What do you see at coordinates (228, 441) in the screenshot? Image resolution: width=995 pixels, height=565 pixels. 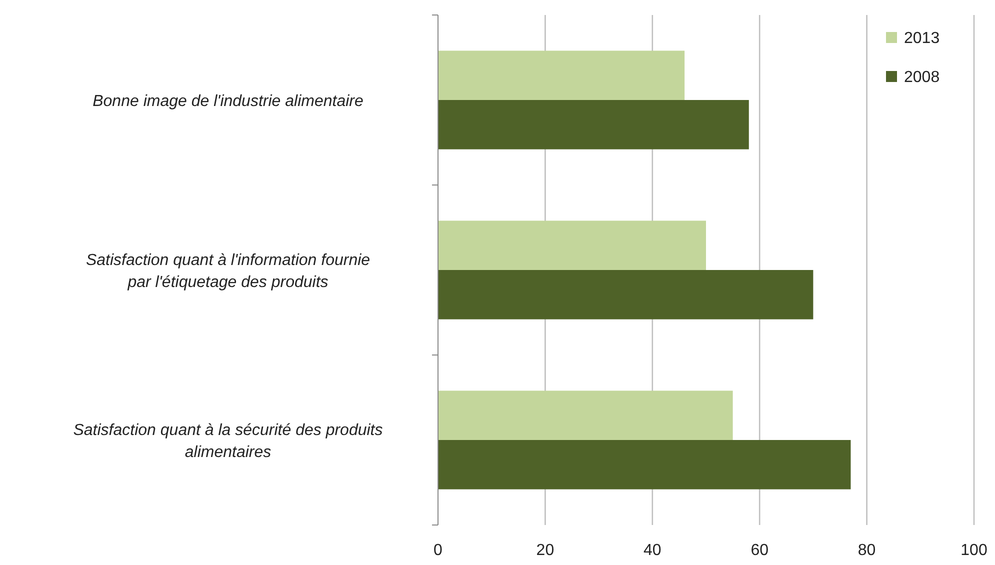 I see `y-tick-label: Satisfaction quant à la sécurité des produits alimentaires` at bounding box center [228, 441].